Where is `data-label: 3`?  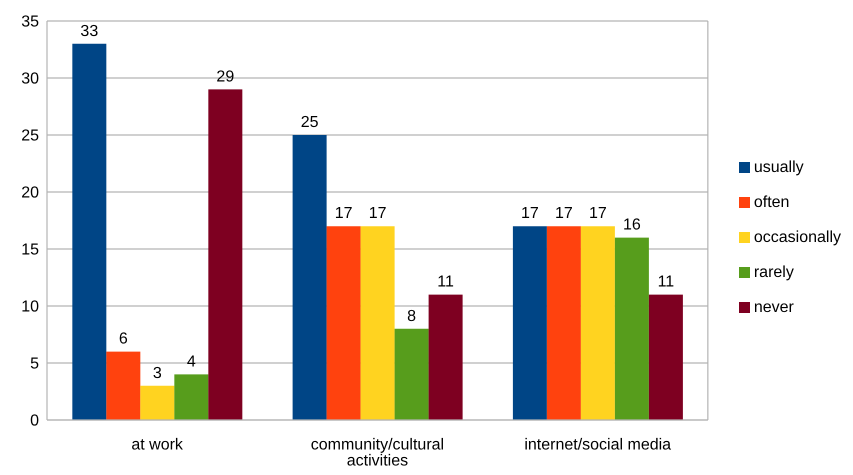
data-label: 3 is located at coordinates (157, 373).